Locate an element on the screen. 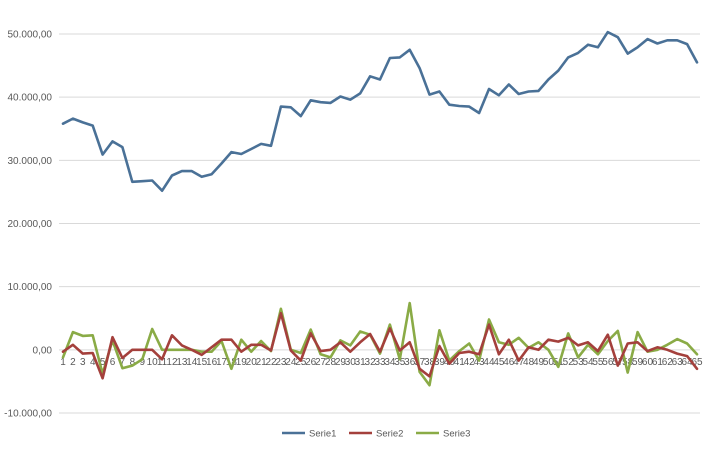 The height and width of the screenshot is (456, 724). x-tick-label: 18 is located at coordinates (232, 362).